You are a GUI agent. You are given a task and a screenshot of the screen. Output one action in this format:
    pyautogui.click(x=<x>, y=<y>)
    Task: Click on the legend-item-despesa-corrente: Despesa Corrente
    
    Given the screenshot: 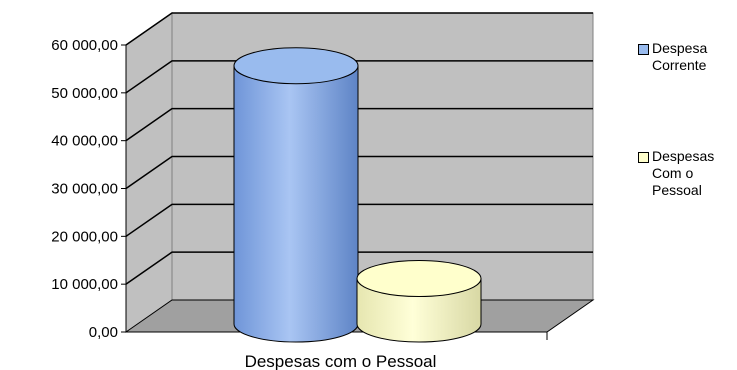 What is the action you would take?
    pyautogui.click(x=687, y=57)
    